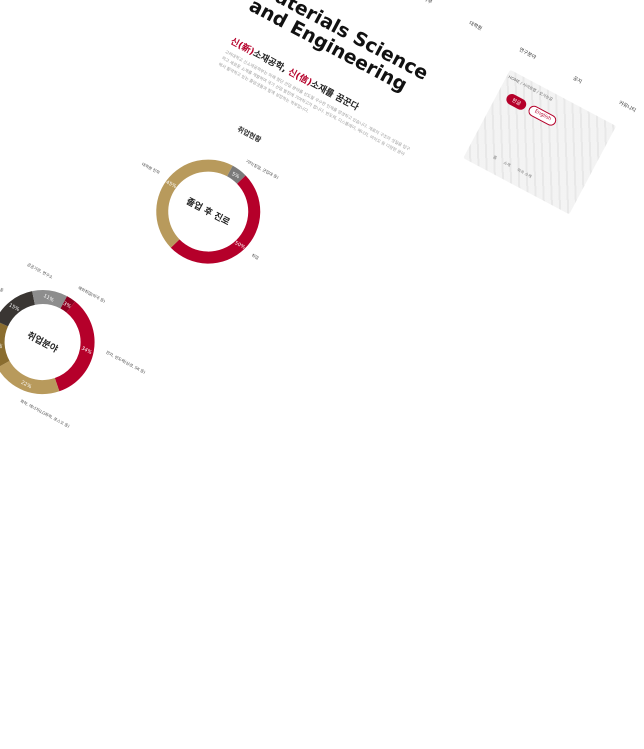  I want to click on nav-item-undergraduate: 학부, so click(426, 6).